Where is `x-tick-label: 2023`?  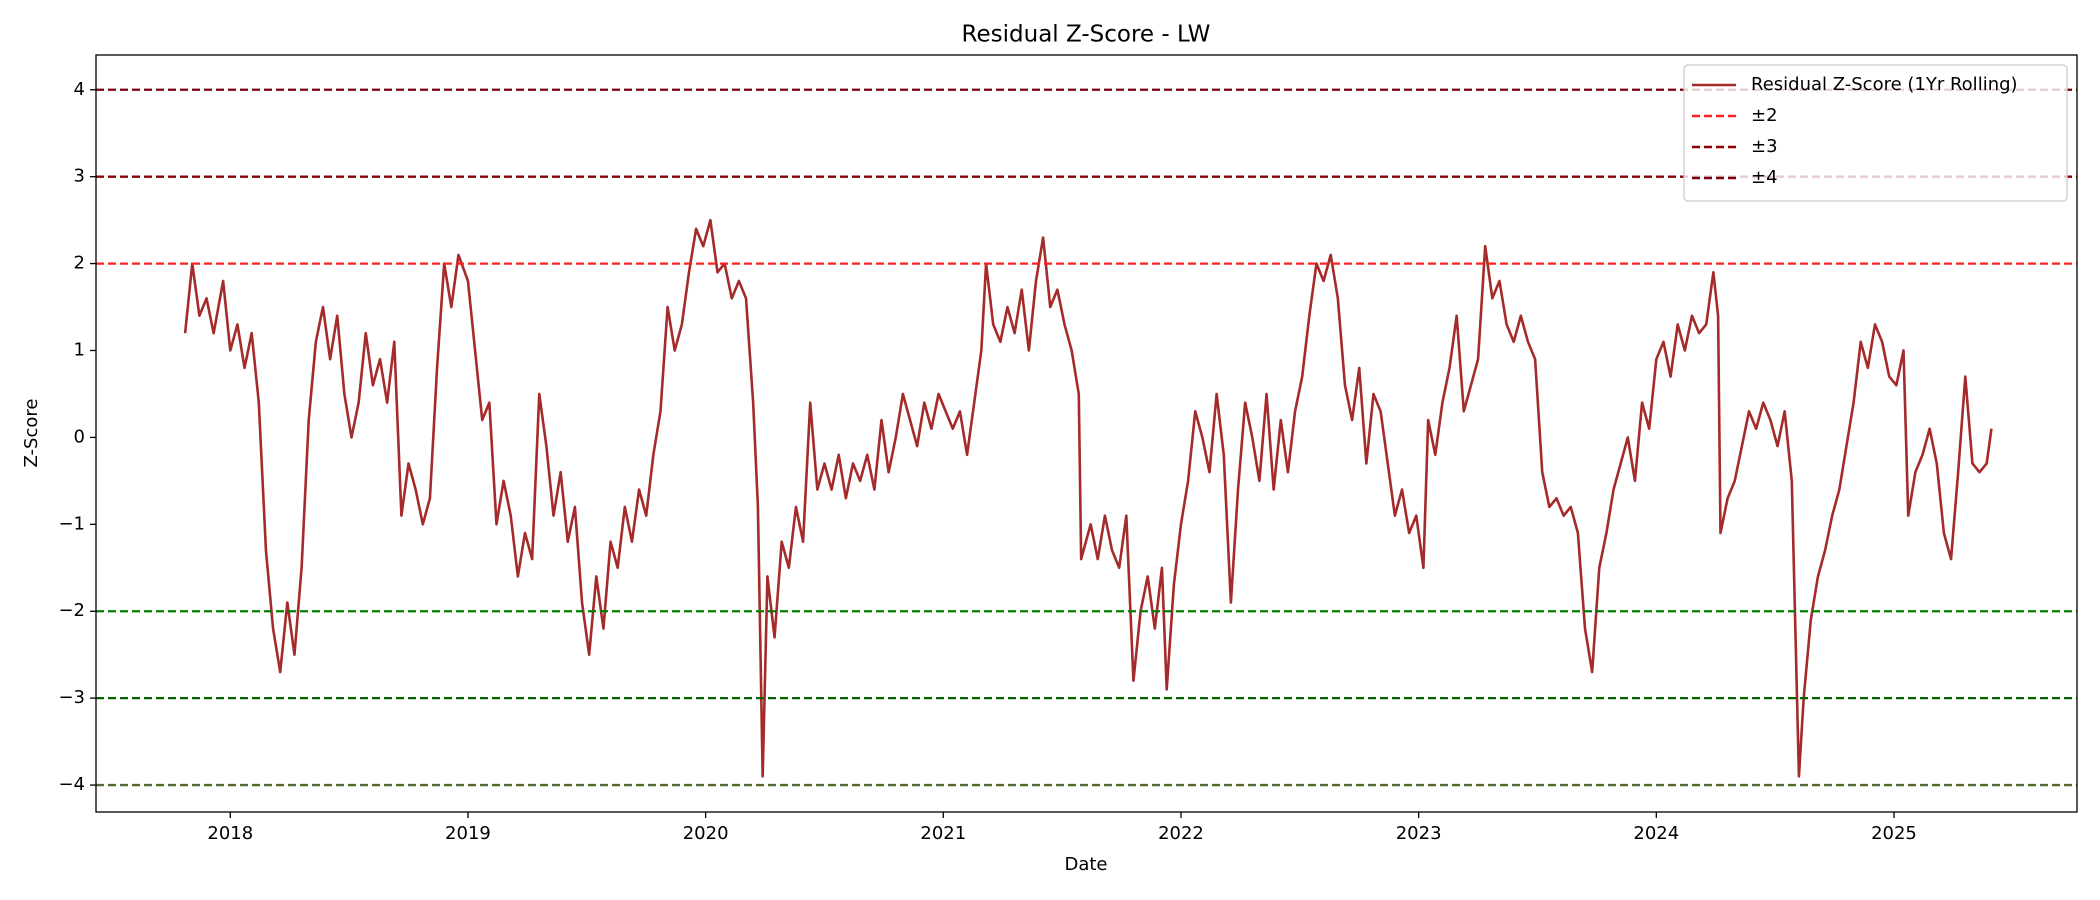
x-tick-label: 2023 is located at coordinates (1419, 833).